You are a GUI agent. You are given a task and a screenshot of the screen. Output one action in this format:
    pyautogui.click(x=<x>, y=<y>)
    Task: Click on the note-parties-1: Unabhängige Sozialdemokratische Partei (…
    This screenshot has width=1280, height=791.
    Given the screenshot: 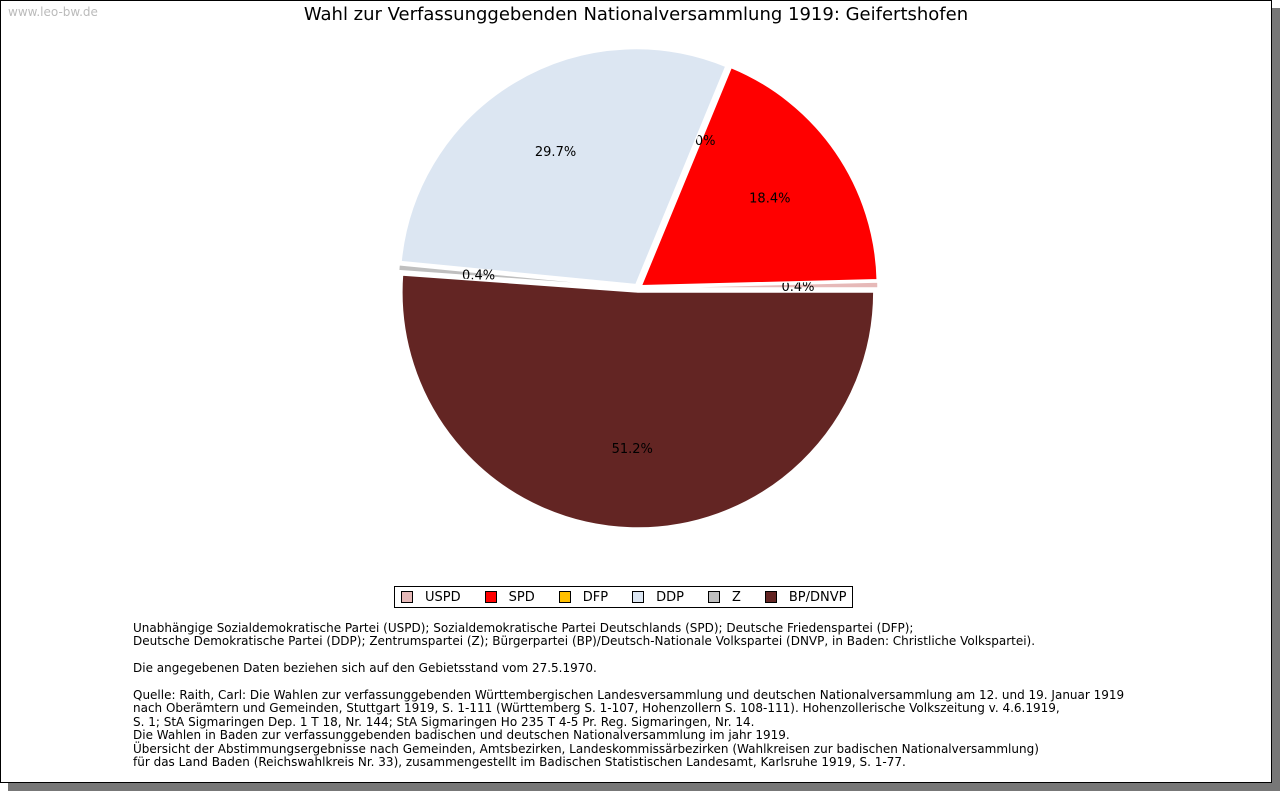 What is the action you would take?
    pyautogui.click(x=523, y=628)
    